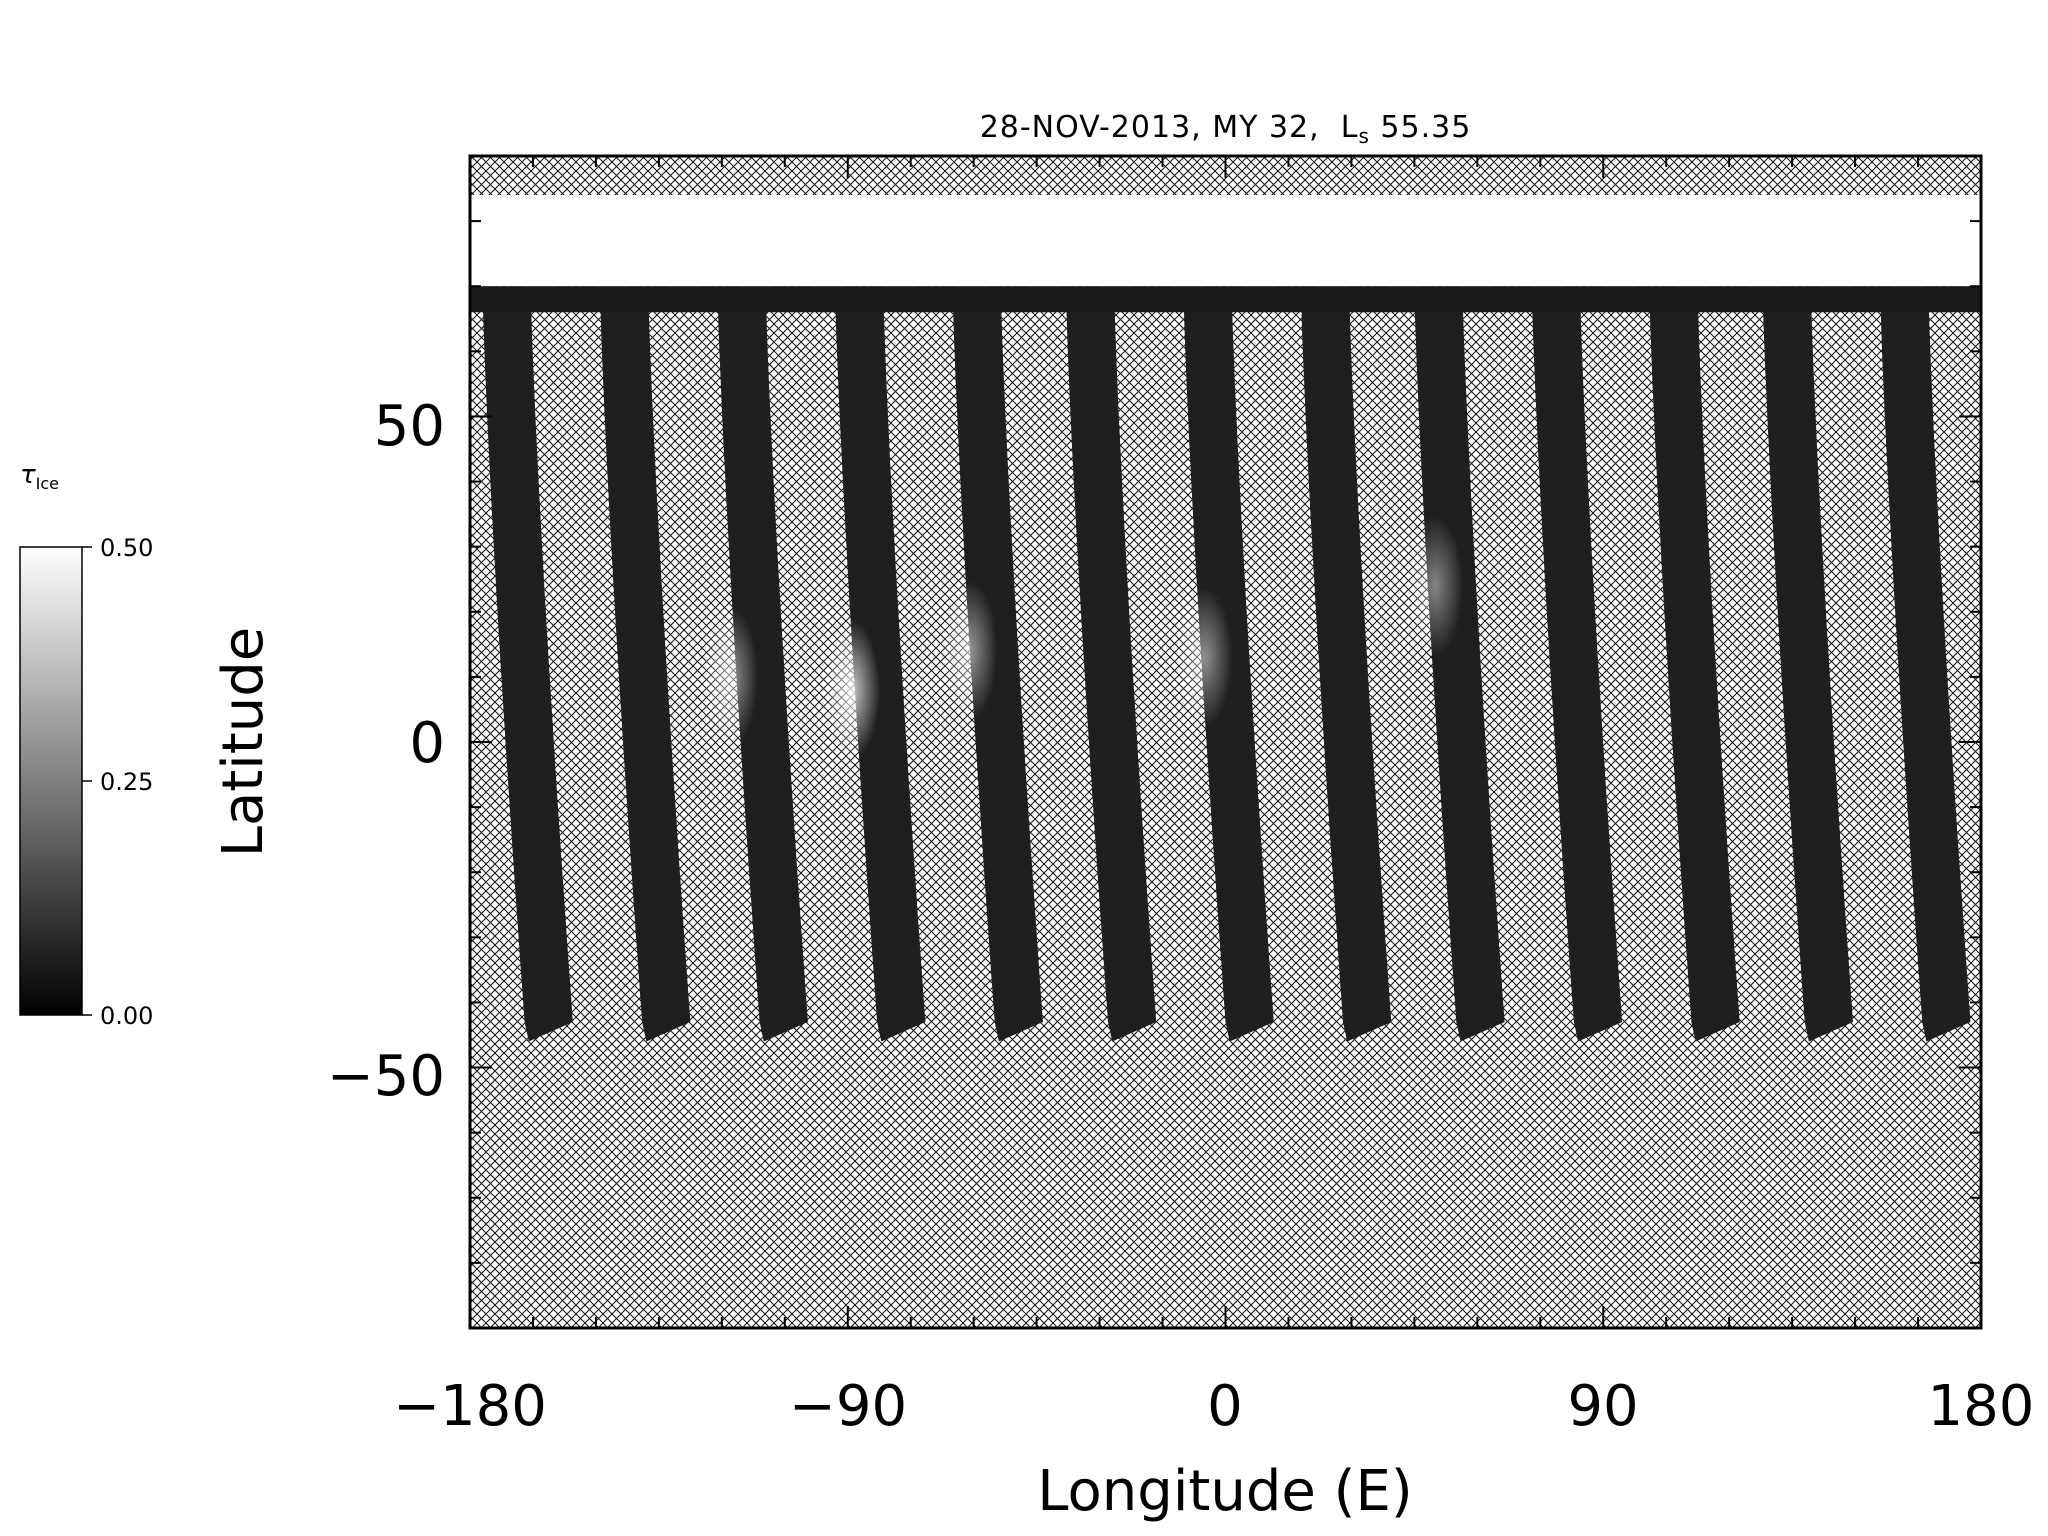  Describe the element at coordinates (1225, 129) in the screenshot. I see `chart-title: 28-NOV-2013, MY 32, Ls 55.35` at that location.